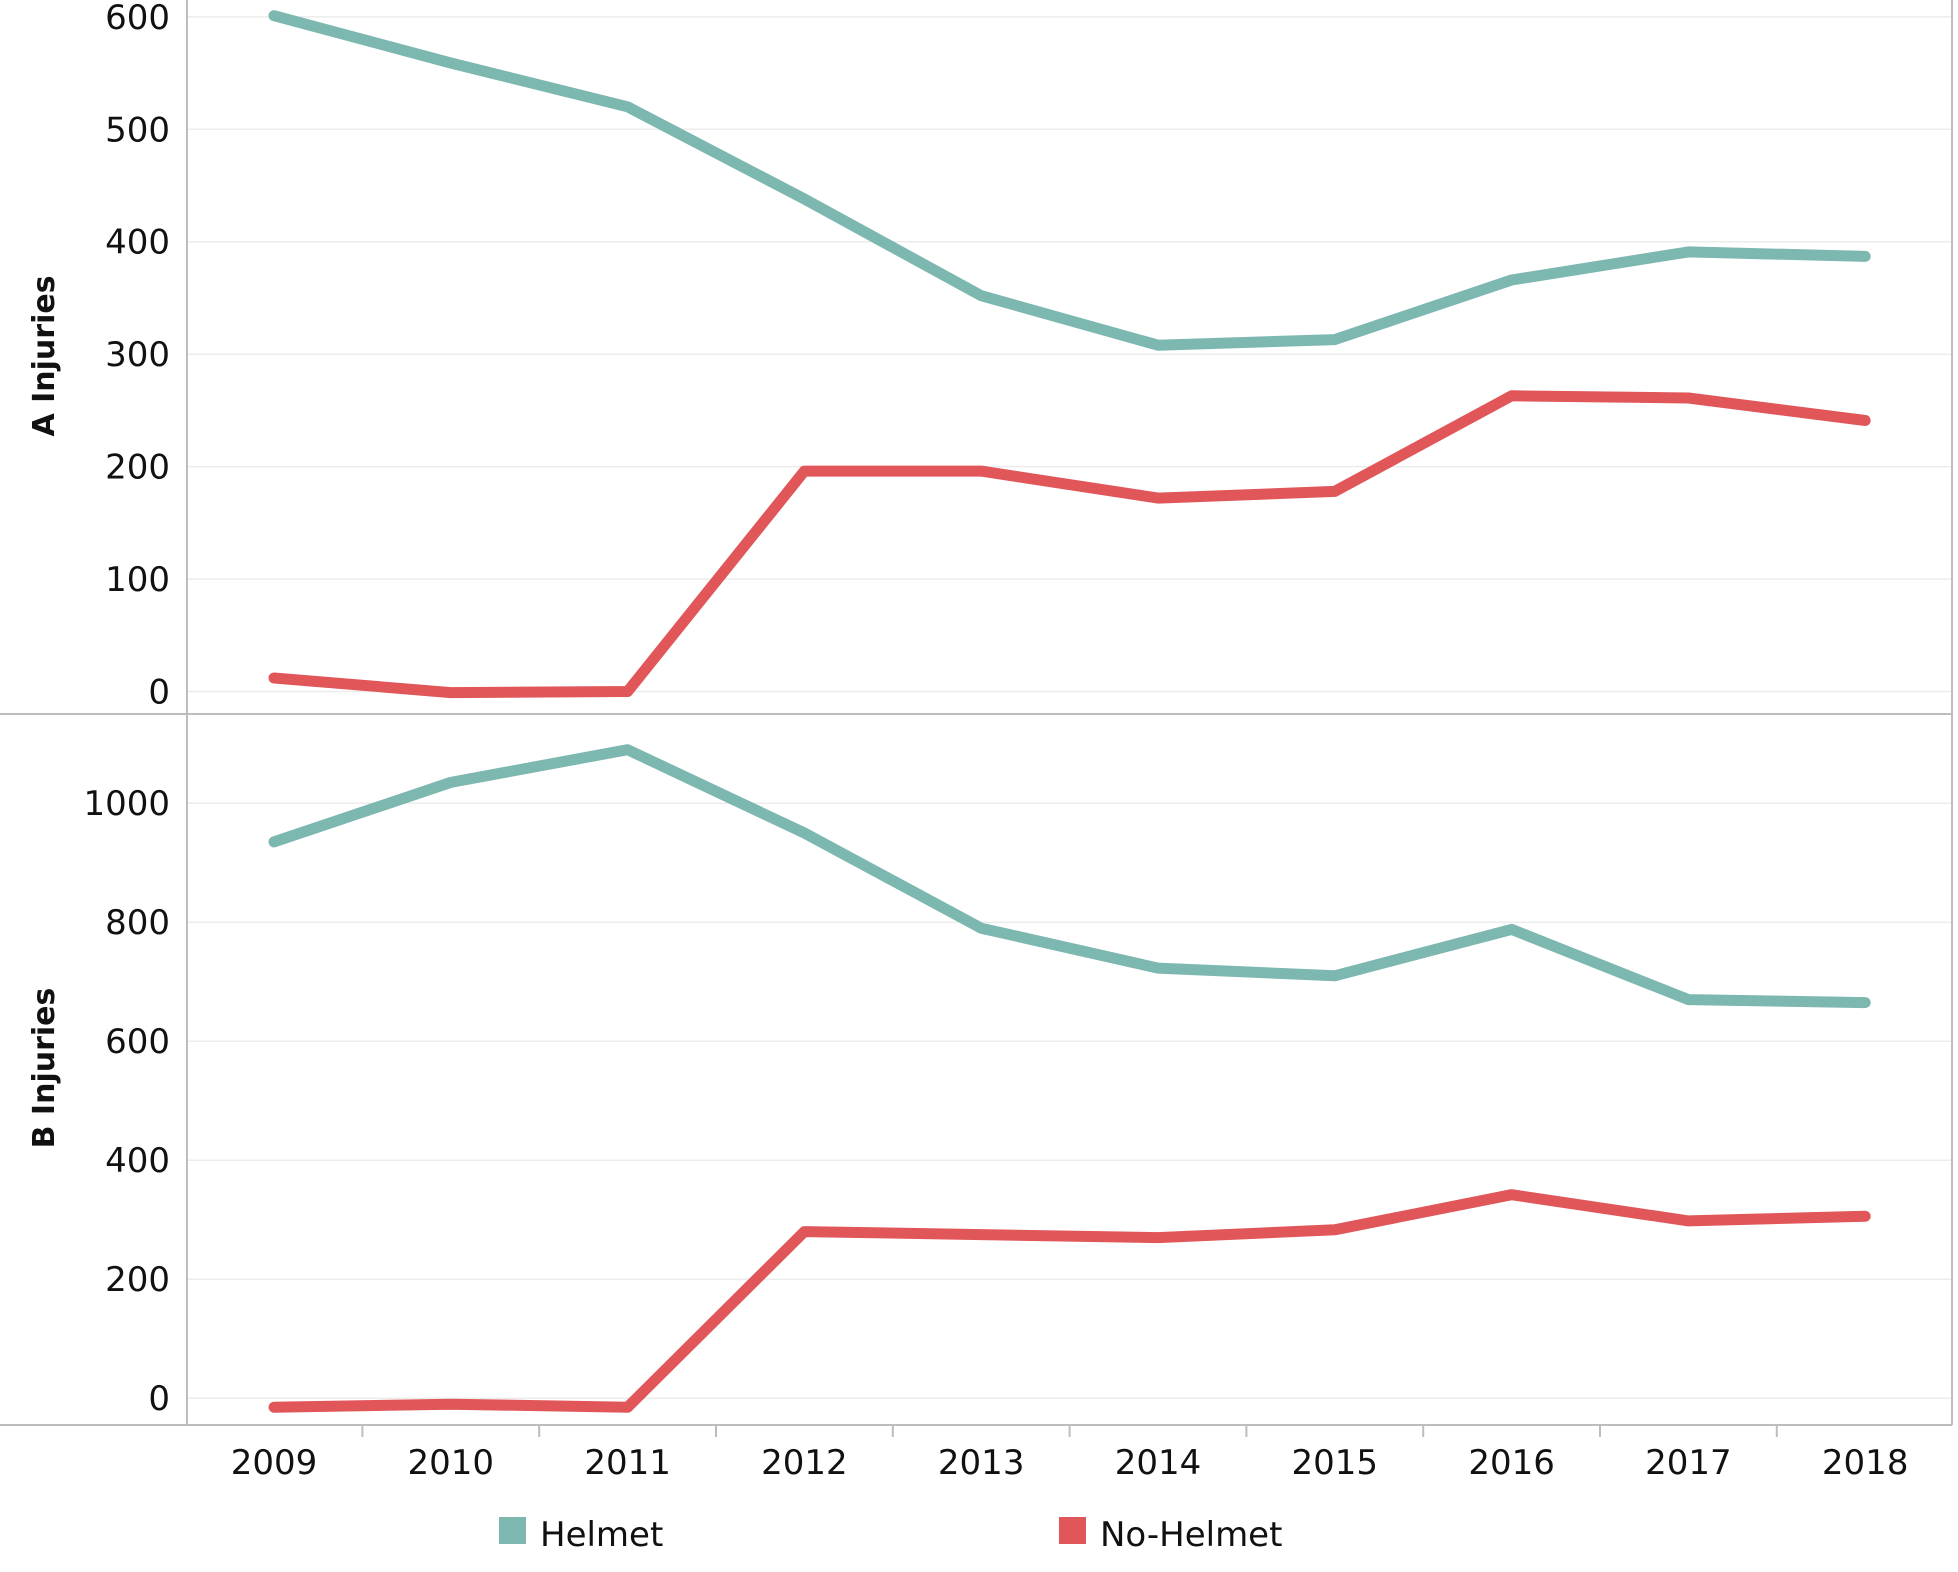 The width and height of the screenshot is (1958, 1572). Describe the element at coordinates (1158, 1463) in the screenshot. I see `x-tick-label-2014: 2014` at that location.